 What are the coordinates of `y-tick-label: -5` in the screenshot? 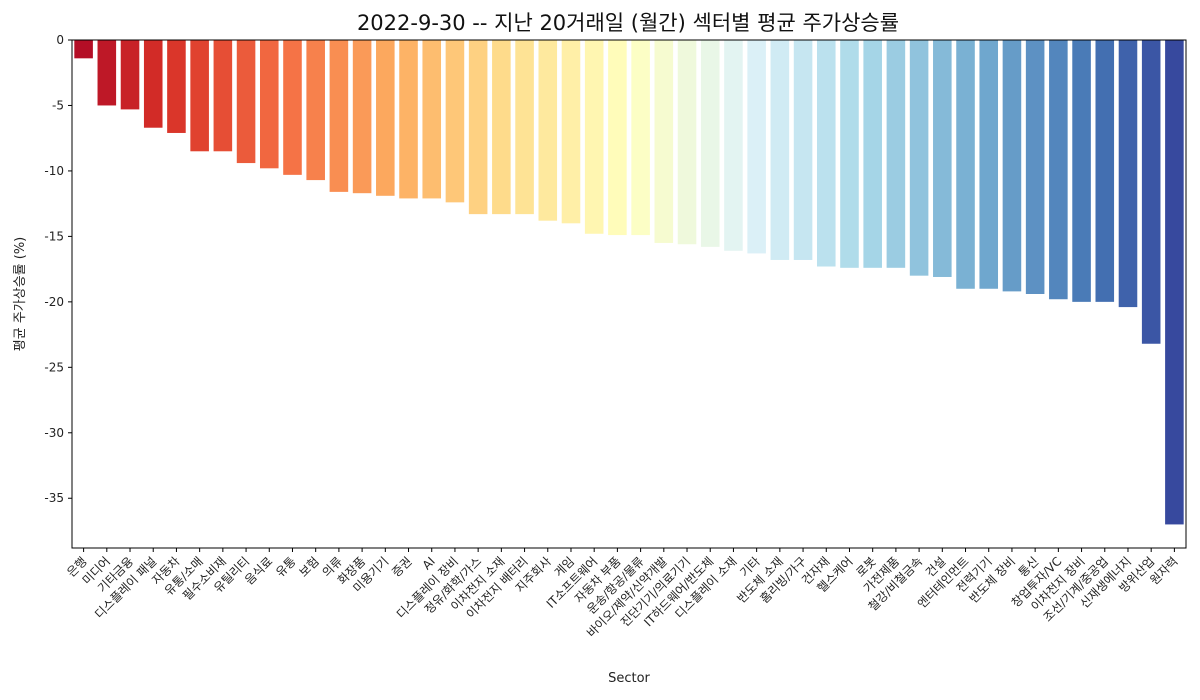 It's located at (58, 105).